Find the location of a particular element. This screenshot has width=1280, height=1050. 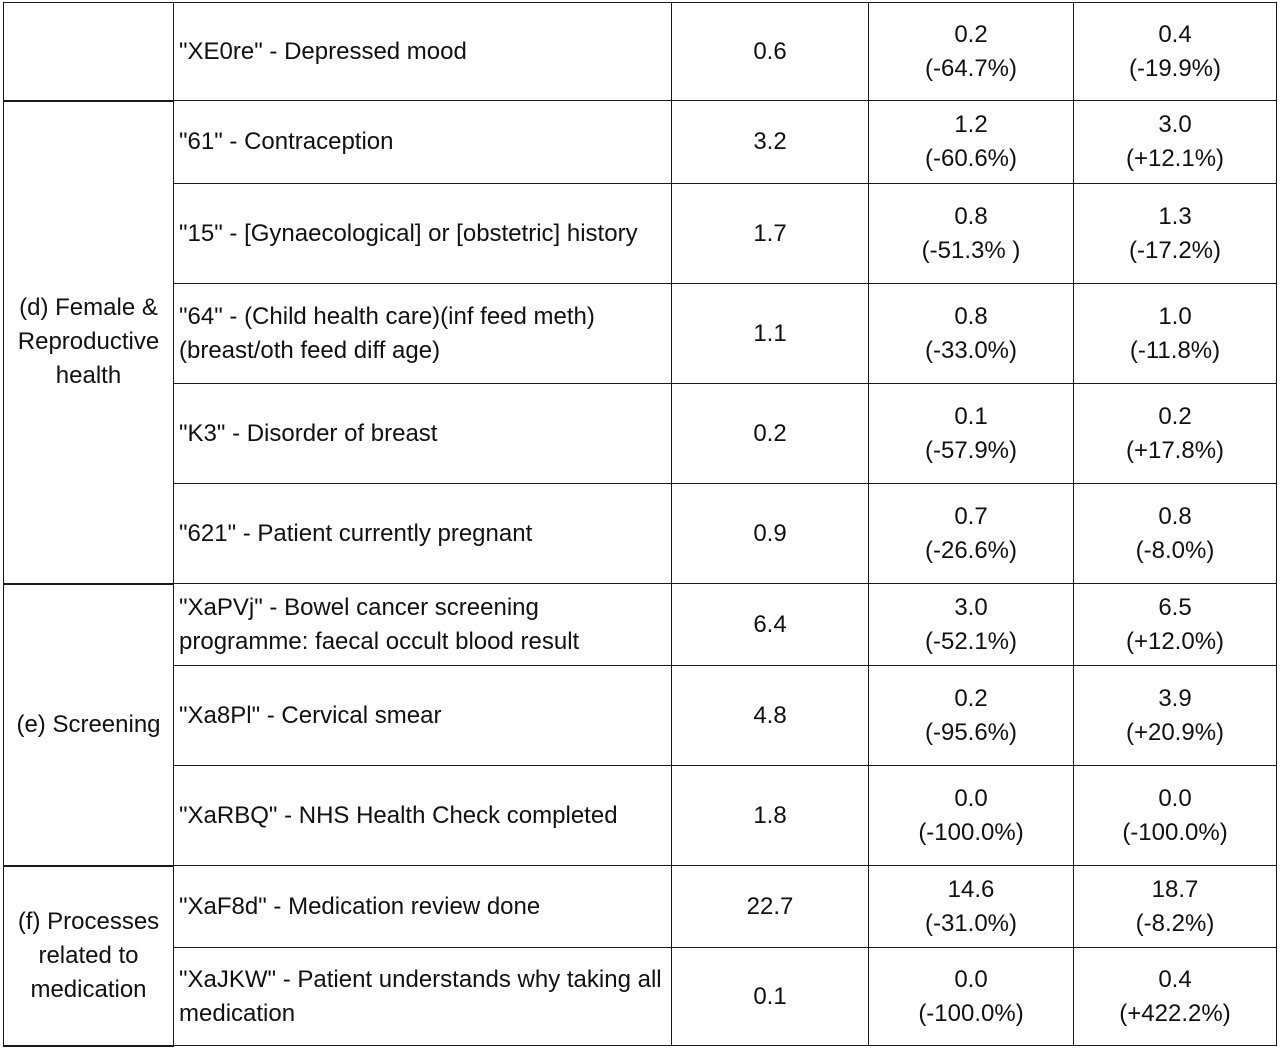

period-two-cell: 1.3 (-17.2%) is located at coordinates (1175, 233).